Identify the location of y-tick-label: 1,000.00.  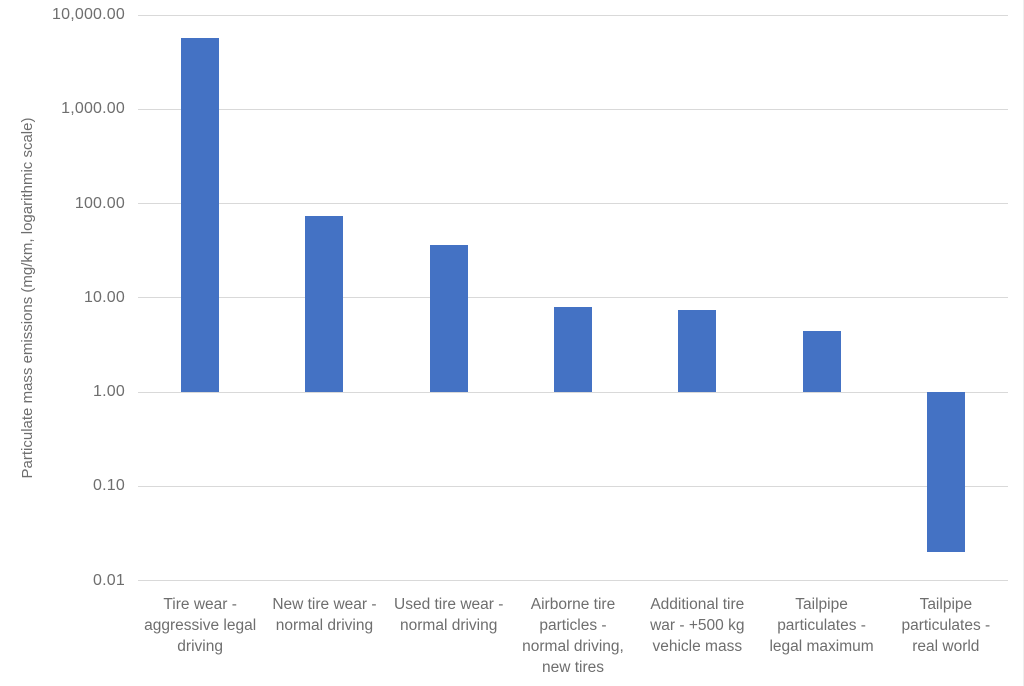
(93, 109).